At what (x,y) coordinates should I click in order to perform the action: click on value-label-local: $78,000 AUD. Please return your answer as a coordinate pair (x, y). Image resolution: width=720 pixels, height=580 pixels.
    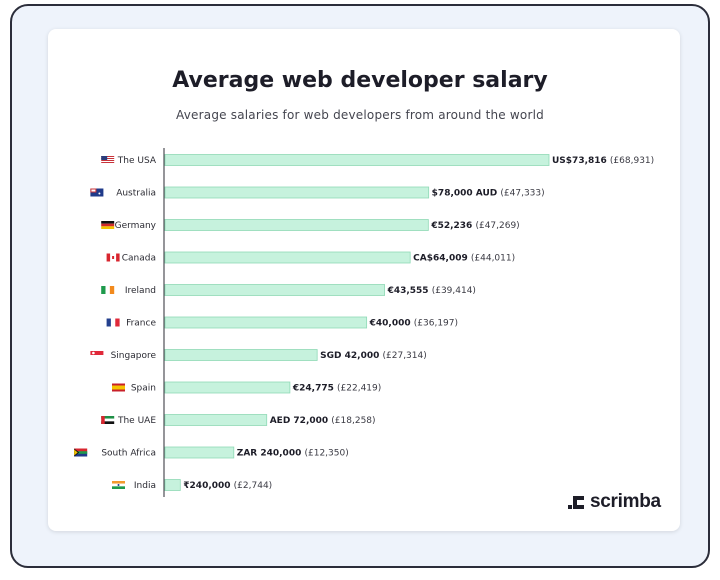
    Looking at the image, I should click on (466, 194).